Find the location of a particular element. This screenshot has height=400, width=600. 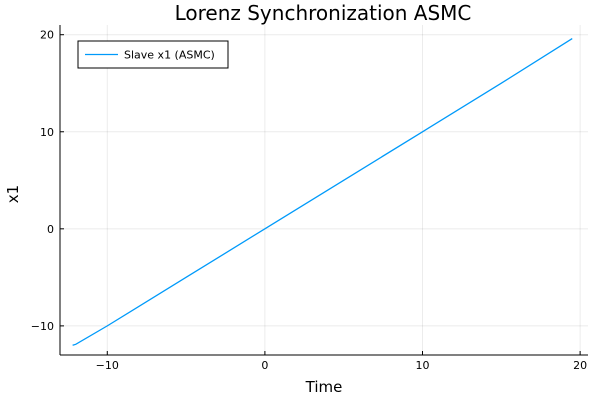

x-tick-label: −10 is located at coordinates (107, 365).